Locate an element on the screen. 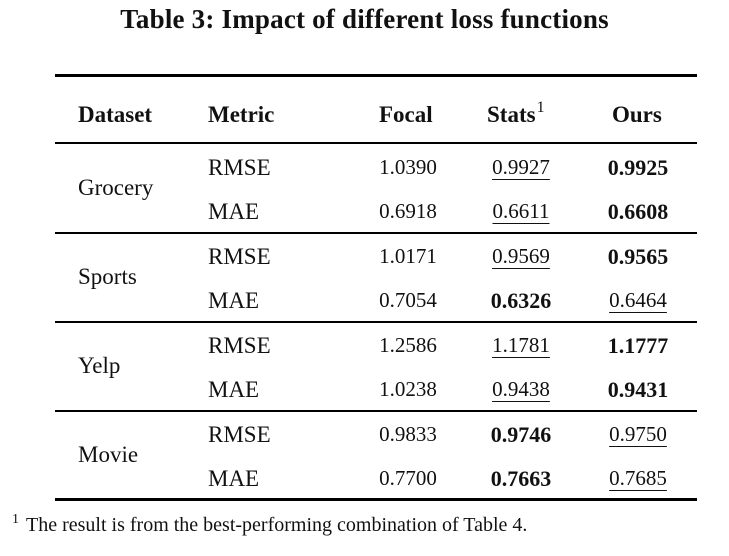  header-stats-footnote-mark: 1 is located at coordinates (540, 107).